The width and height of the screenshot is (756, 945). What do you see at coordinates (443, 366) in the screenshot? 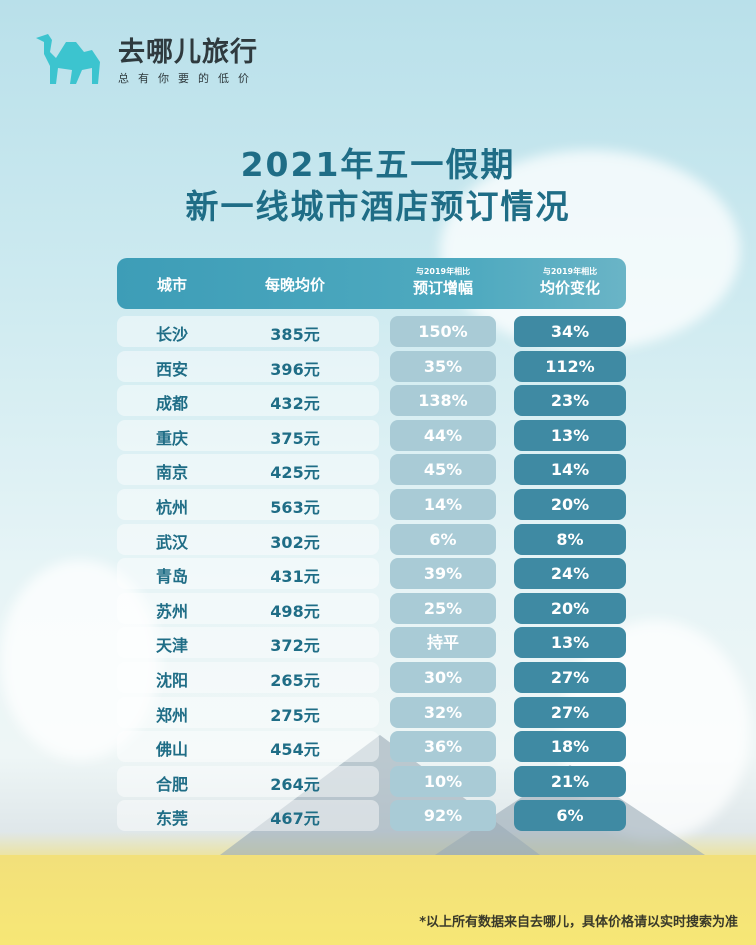
I see `booking-growth: 35%` at bounding box center [443, 366].